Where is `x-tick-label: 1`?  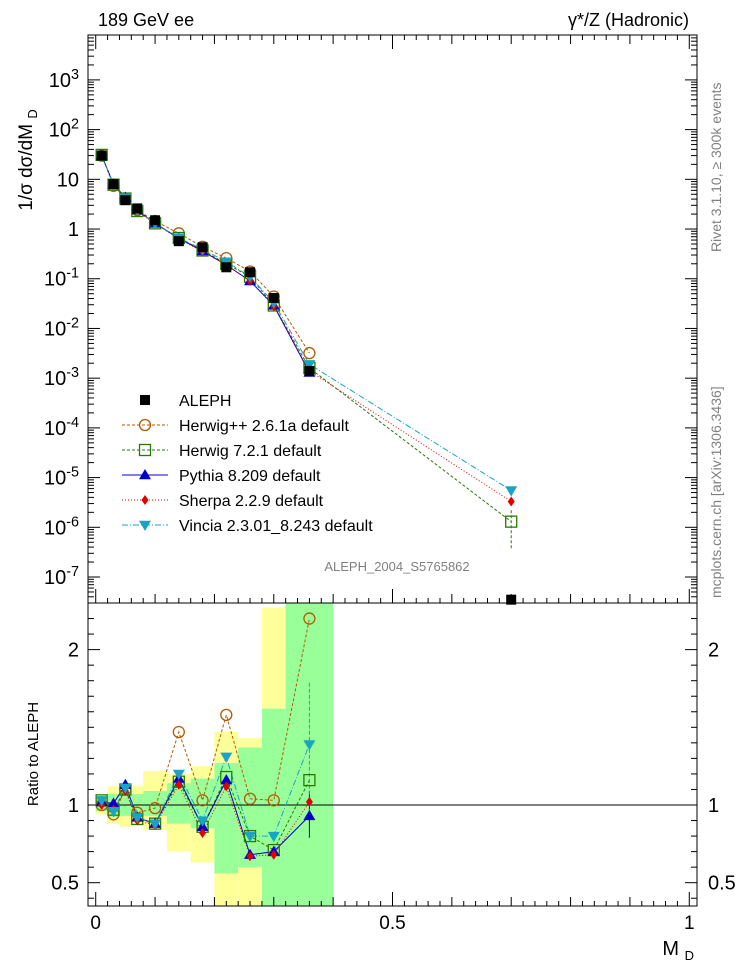 x-tick-label: 1 is located at coordinates (689, 923).